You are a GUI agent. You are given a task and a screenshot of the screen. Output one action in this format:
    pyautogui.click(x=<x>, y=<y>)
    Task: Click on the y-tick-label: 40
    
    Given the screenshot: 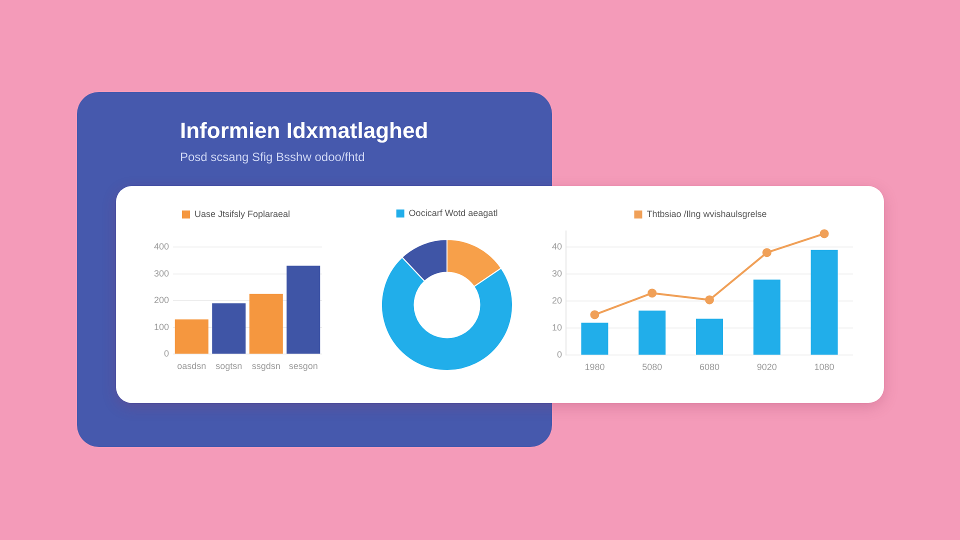 What is the action you would take?
    pyautogui.click(x=557, y=247)
    